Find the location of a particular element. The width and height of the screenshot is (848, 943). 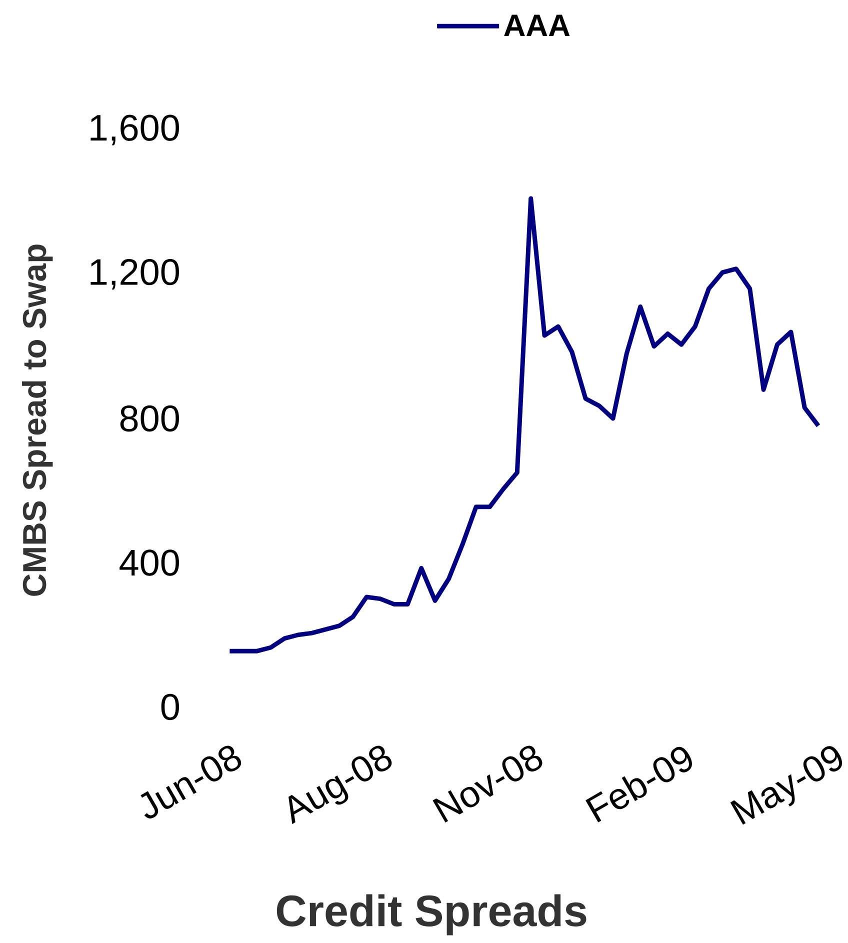

y-tick-label: 400 is located at coordinates (150, 563).